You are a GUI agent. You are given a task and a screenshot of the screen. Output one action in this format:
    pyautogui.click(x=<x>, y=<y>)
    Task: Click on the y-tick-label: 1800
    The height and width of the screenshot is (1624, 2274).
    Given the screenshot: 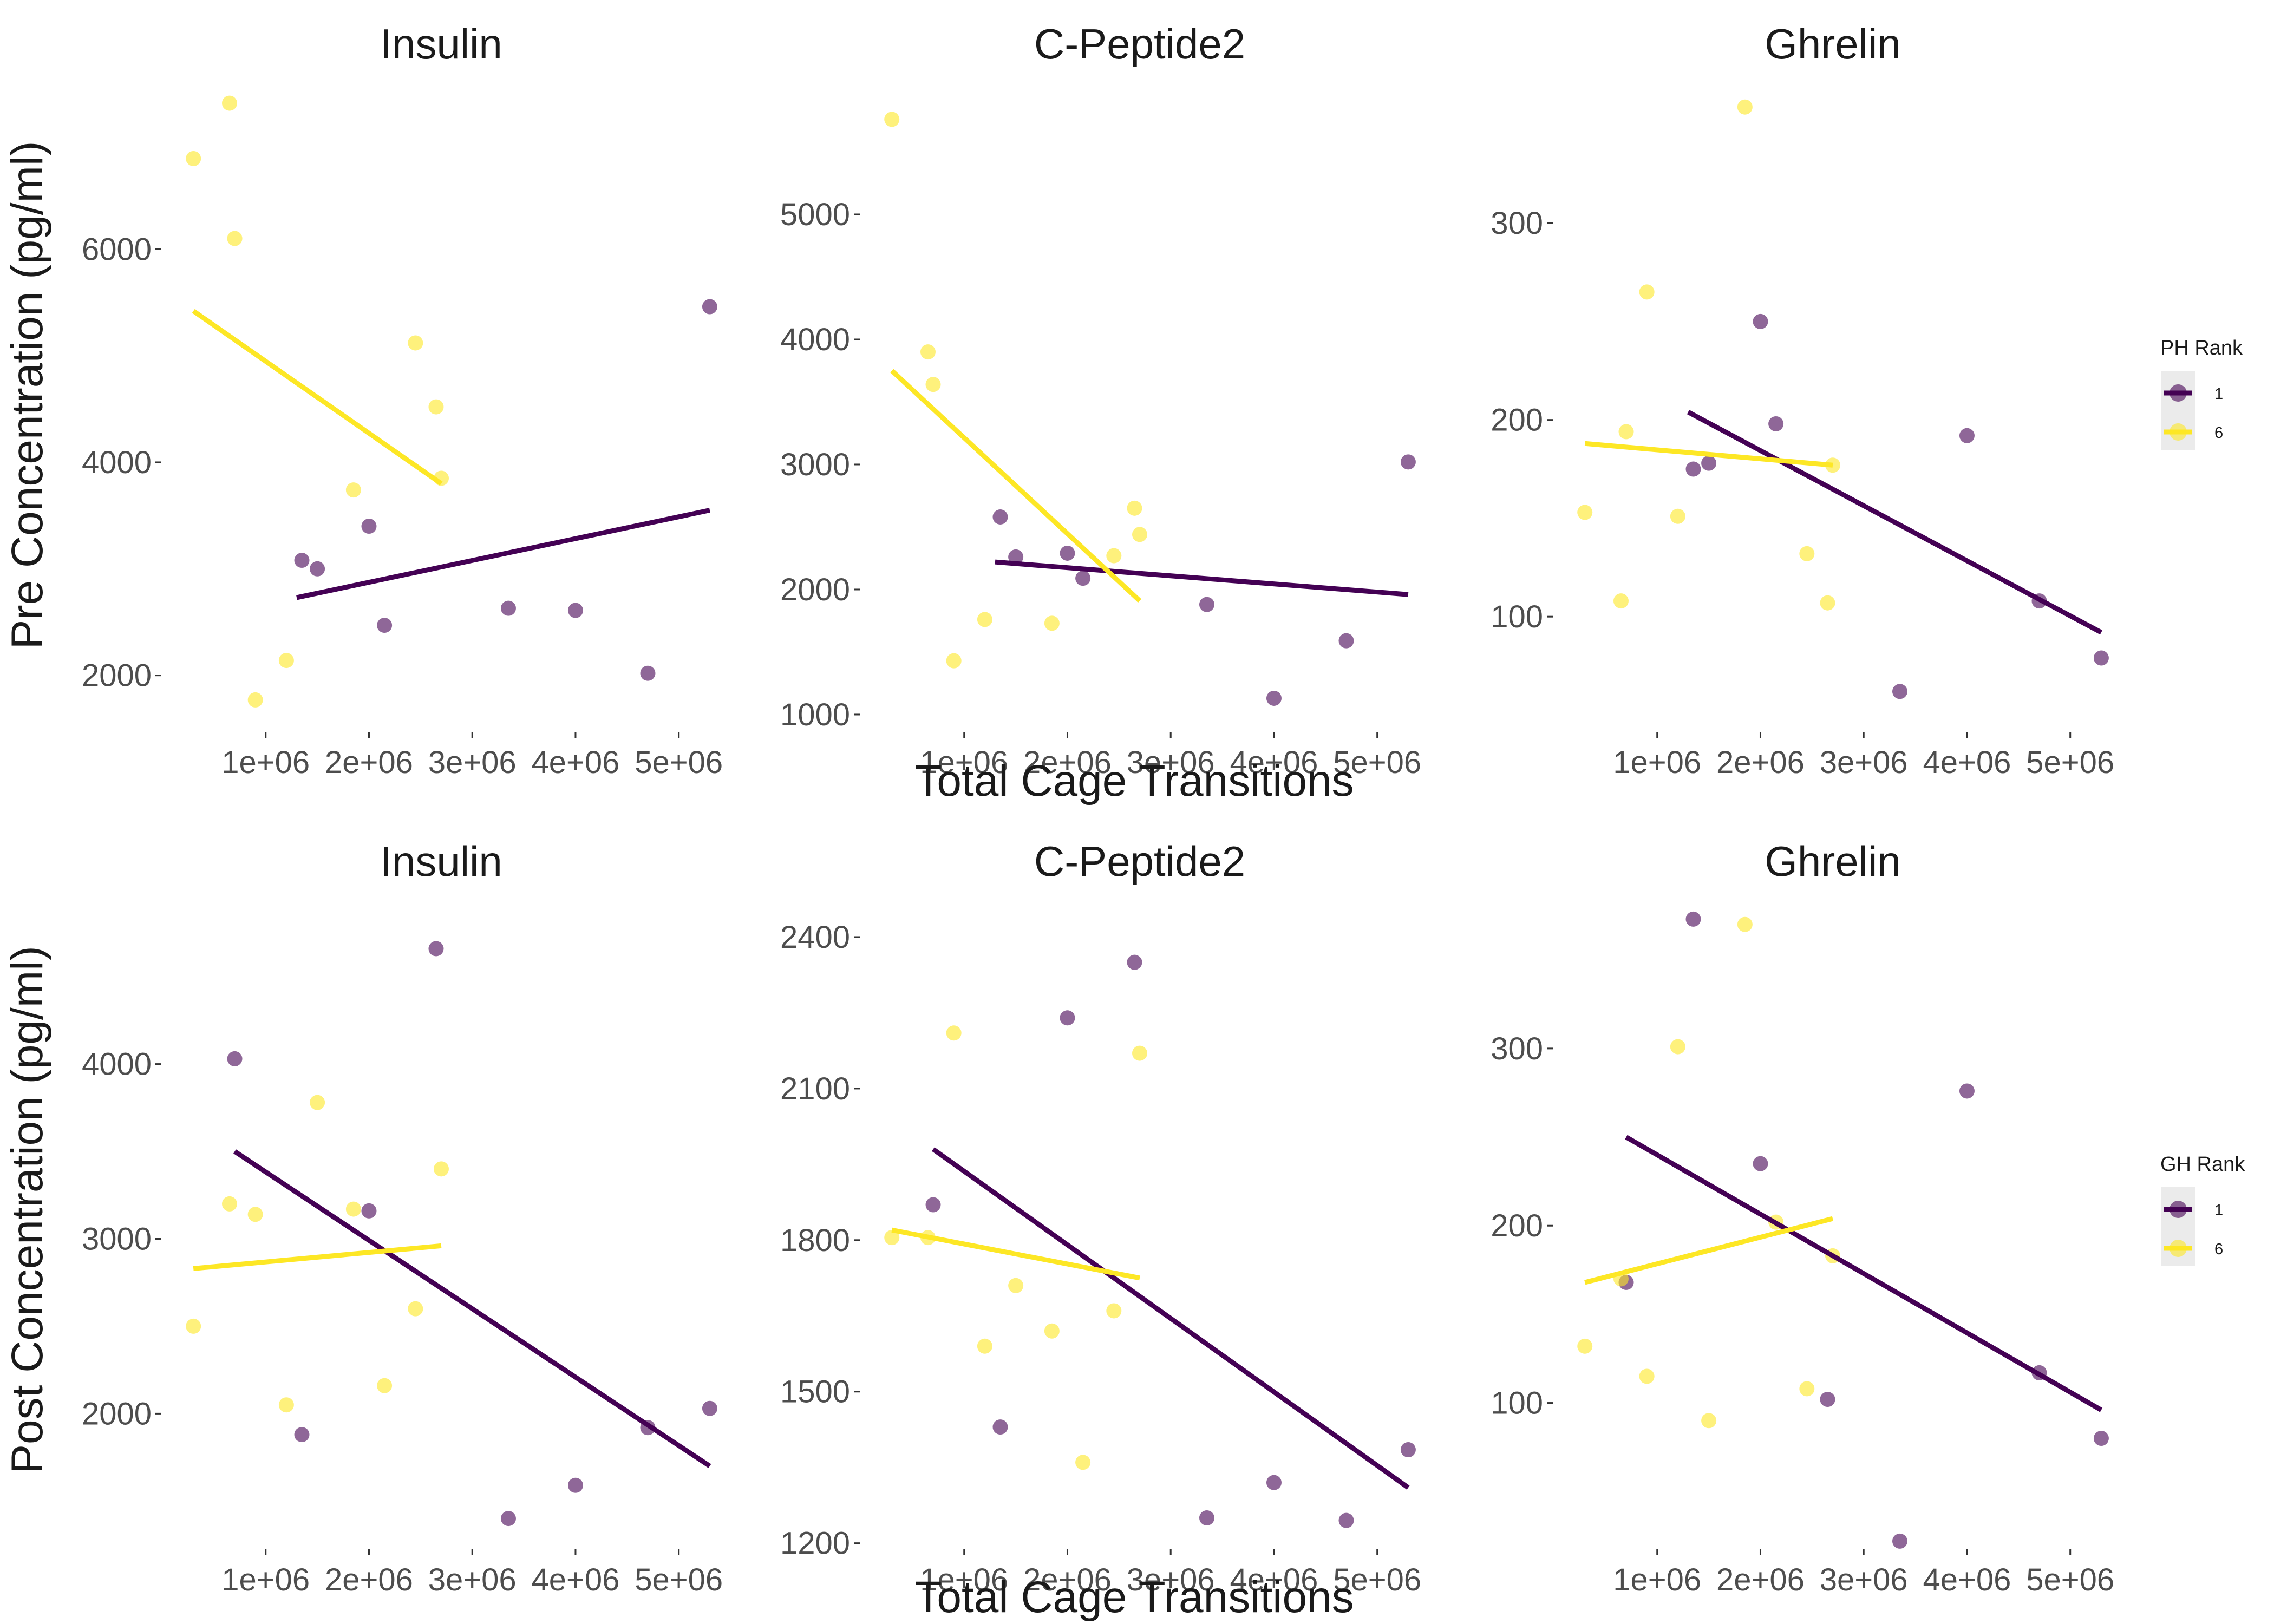 What is the action you would take?
    pyautogui.click(x=815, y=1241)
    